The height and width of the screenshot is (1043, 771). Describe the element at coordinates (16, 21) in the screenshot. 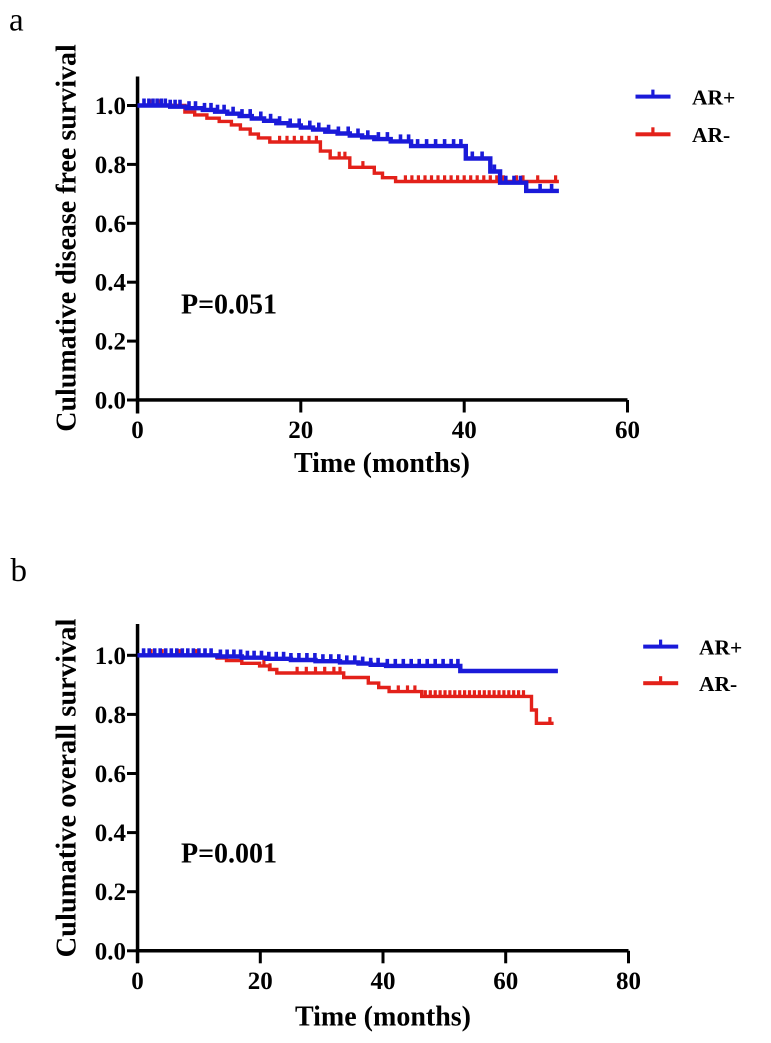

I see `svg-text: a` at that location.